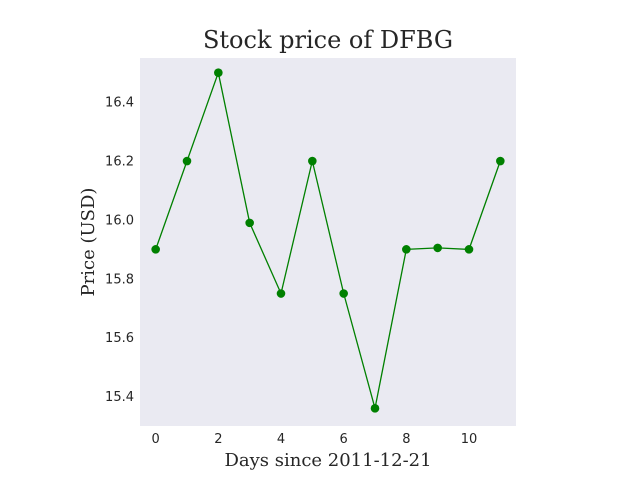 This screenshot has height=480, width=640. What do you see at coordinates (119, 220) in the screenshot?
I see `y-tick-label: 16.0` at bounding box center [119, 220].